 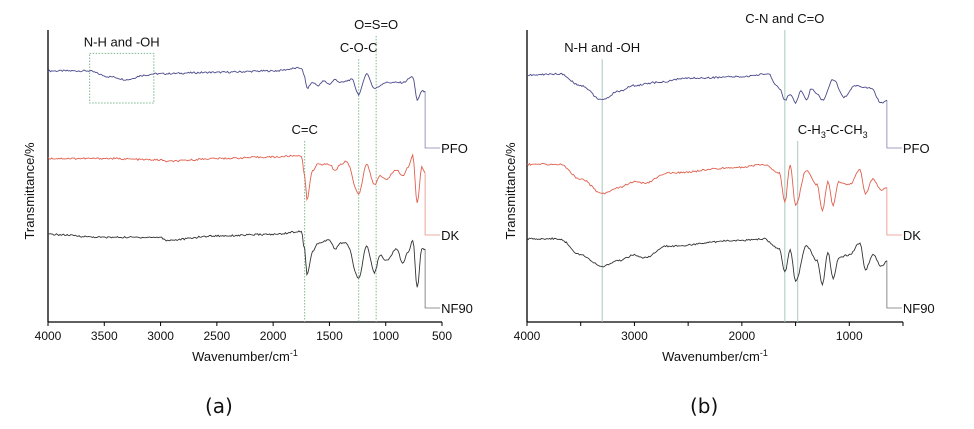 What do you see at coordinates (359, 47) in the screenshot?
I see `annotation-label: C-O-C` at bounding box center [359, 47].